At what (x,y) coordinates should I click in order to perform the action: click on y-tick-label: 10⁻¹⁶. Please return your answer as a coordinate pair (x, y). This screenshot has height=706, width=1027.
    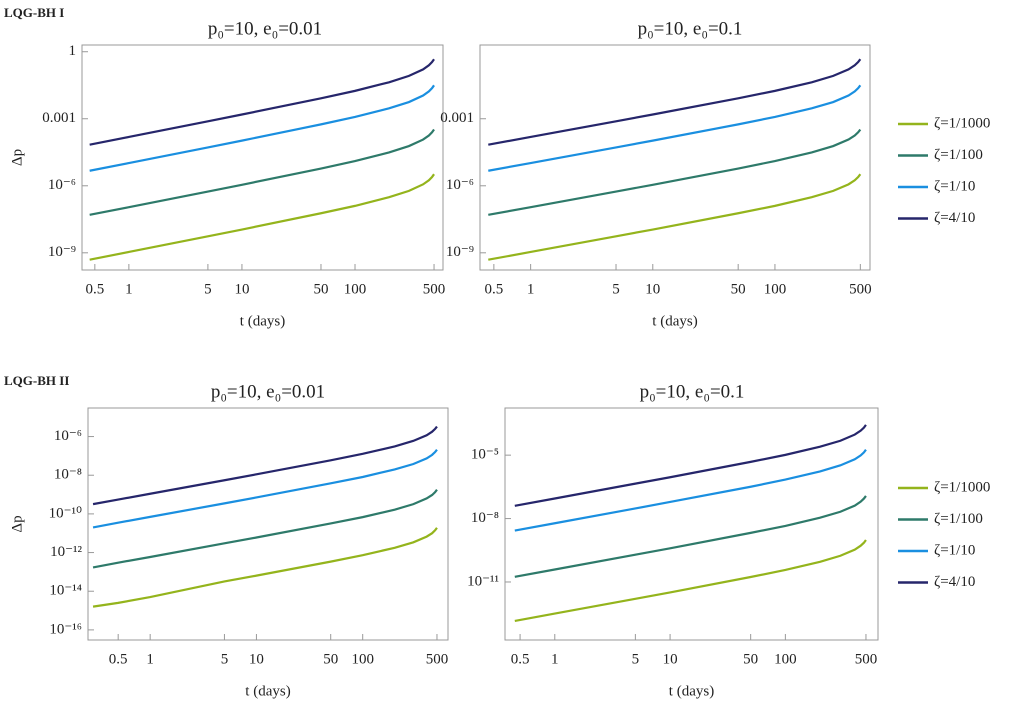
    Looking at the image, I should click on (65, 629).